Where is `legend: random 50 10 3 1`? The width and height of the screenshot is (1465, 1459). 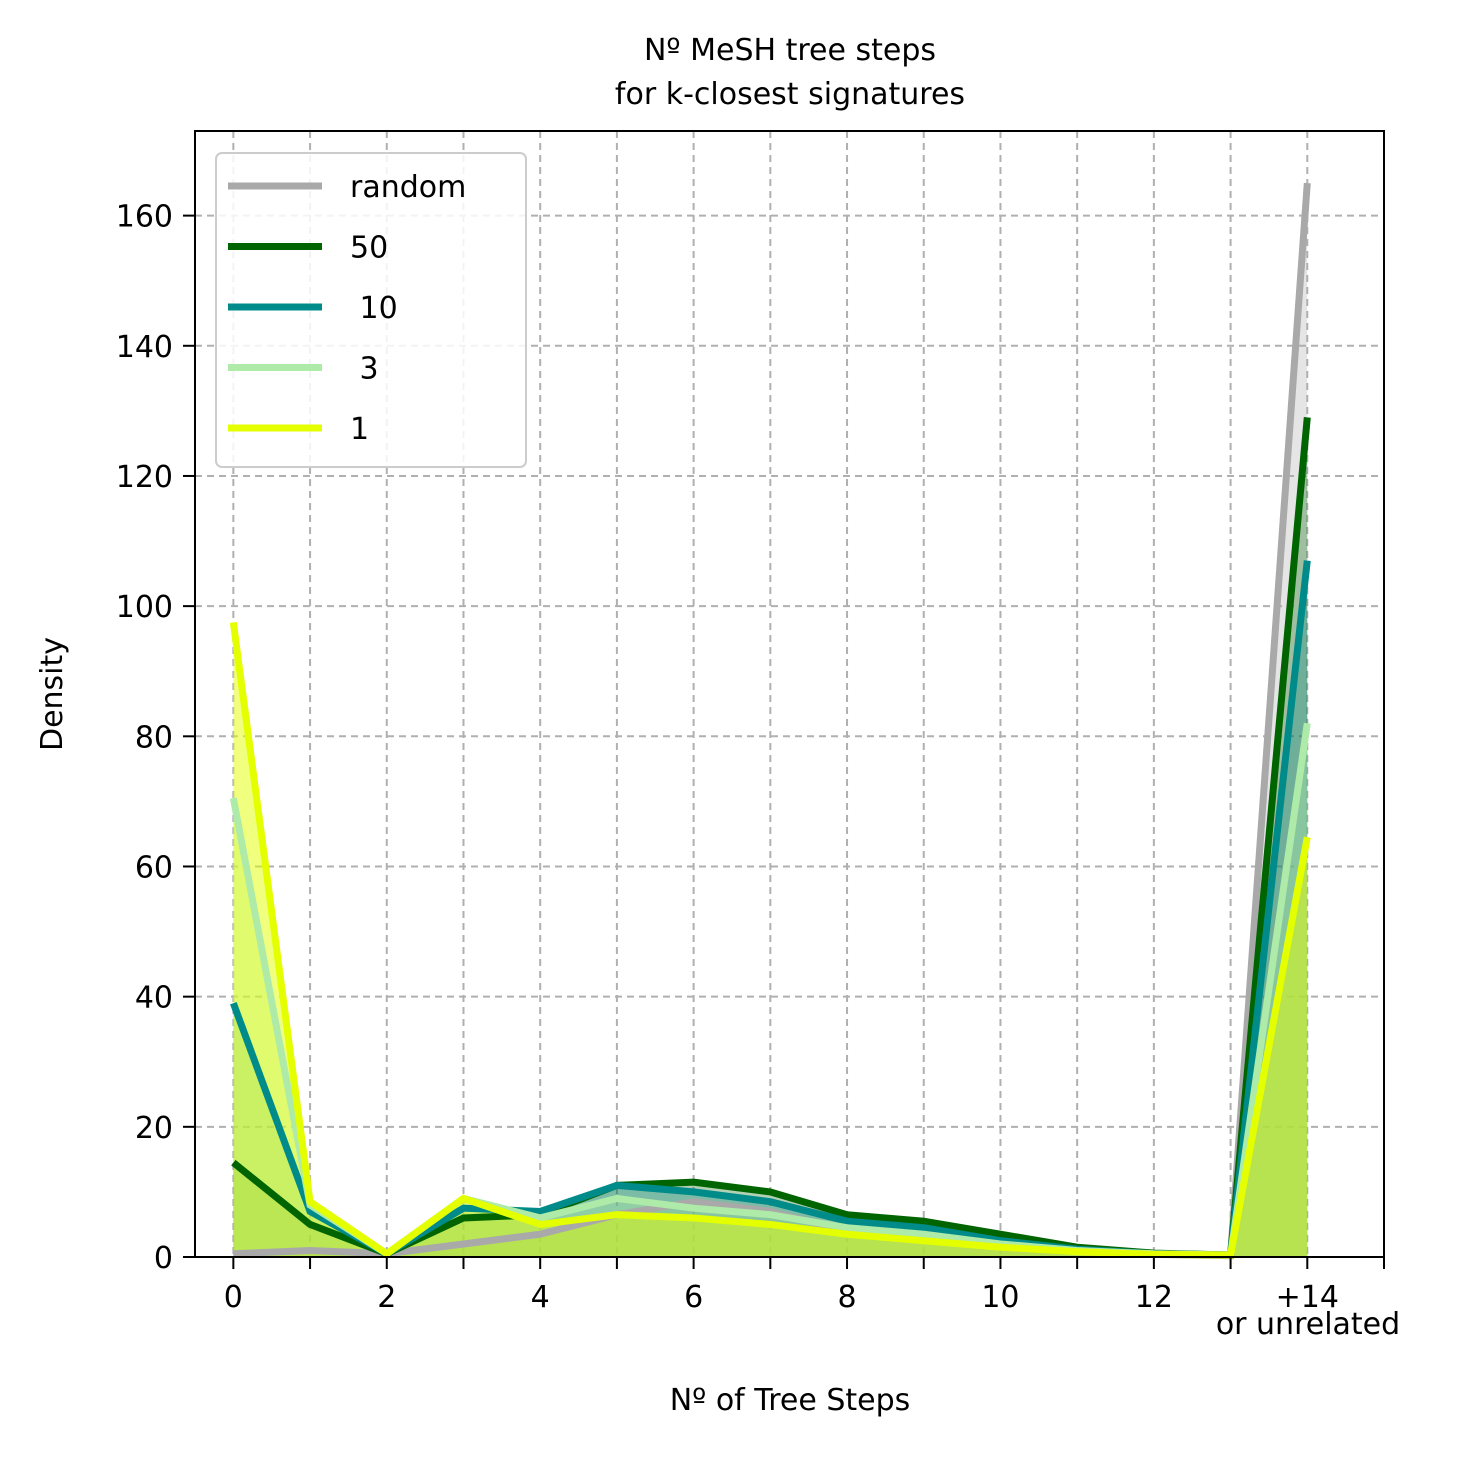 legend: random 50 10 3 1 is located at coordinates (371, 310).